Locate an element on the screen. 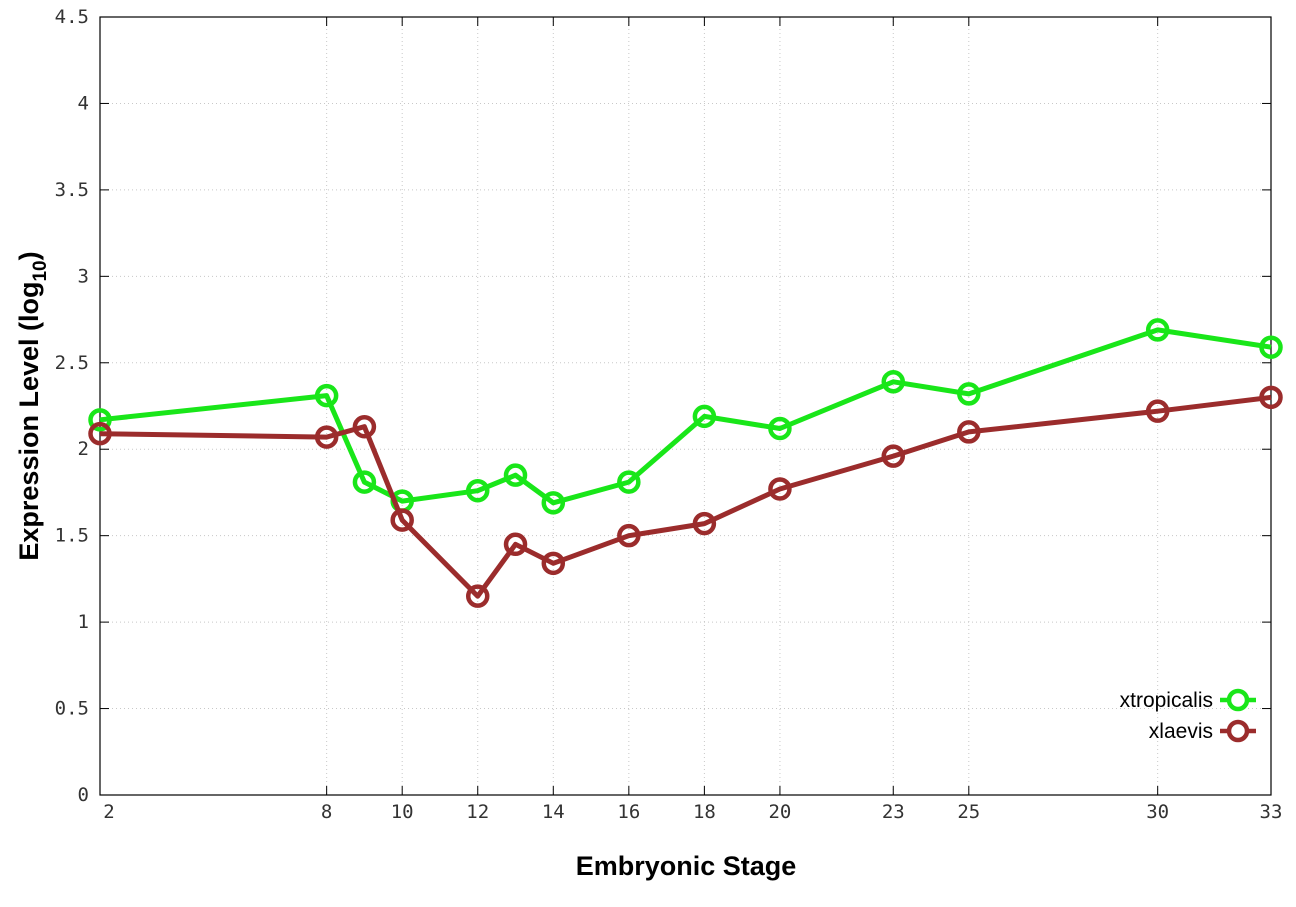  x-tick-label: 20 is located at coordinates (779, 812).